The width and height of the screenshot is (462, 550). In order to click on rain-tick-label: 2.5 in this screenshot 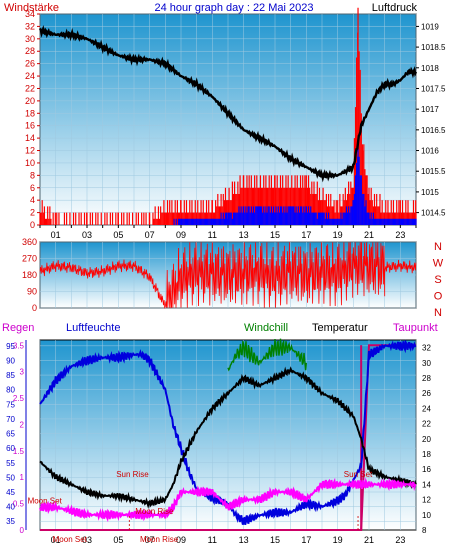, I will do `click(19, 398)`.